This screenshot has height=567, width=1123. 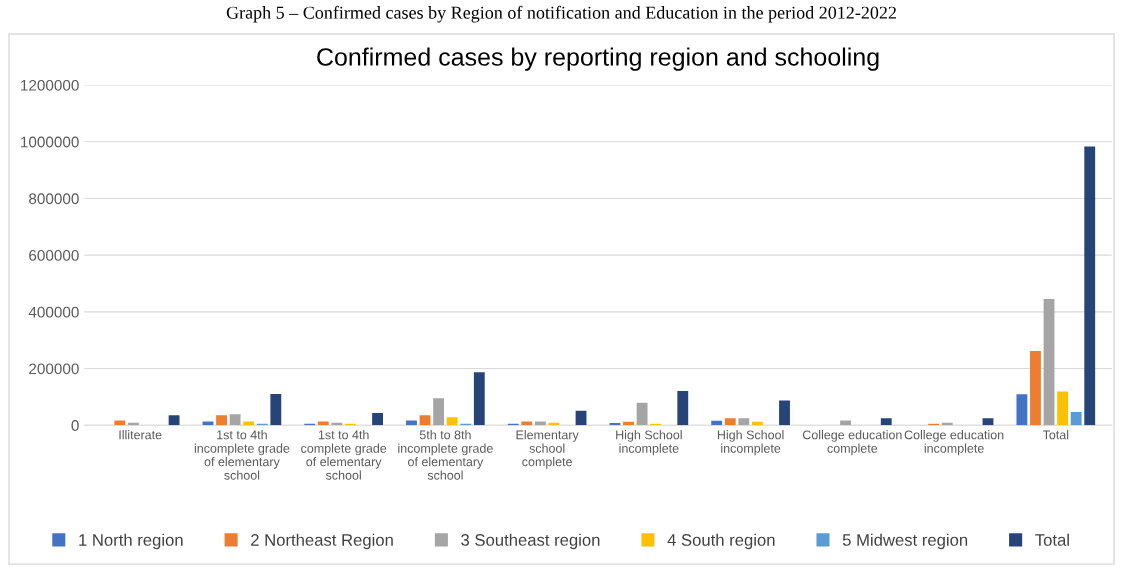 What do you see at coordinates (598, 59) in the screenshot?
I see `chart-title: Confirmed cases by reporting region and schooling` at bounding box center [598, 59].